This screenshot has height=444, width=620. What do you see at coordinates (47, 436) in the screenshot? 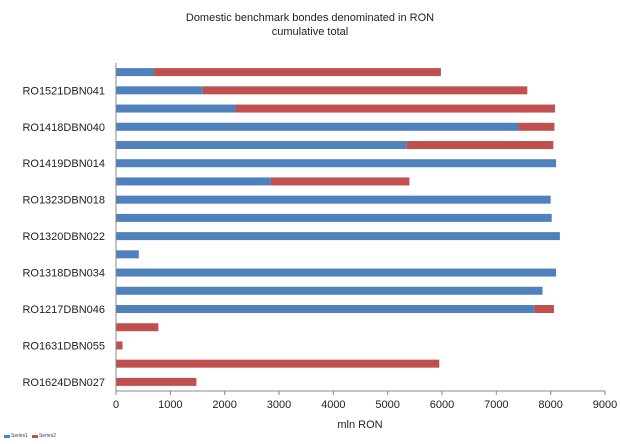
I see `legend-label-series2: Series2` at bounding box center [47, 436].